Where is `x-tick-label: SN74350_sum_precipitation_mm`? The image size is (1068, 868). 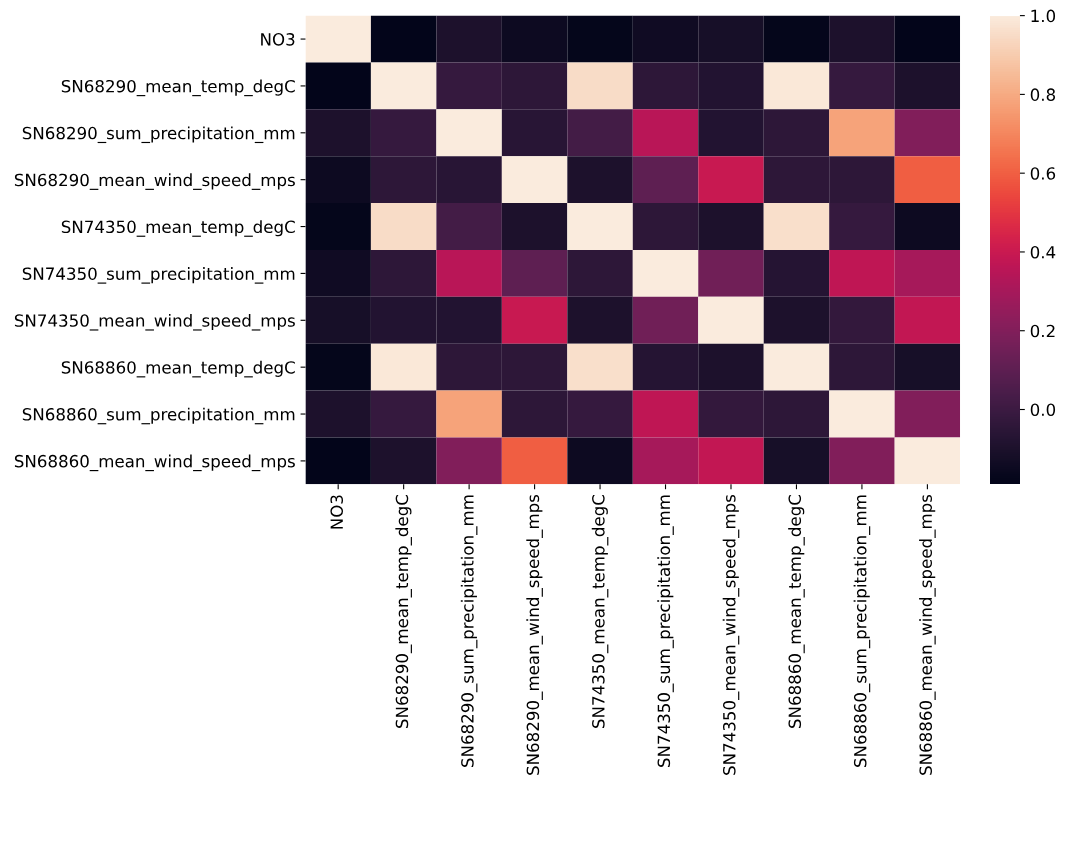 x-tick-label: SN74350_sum_precipitation_mm is located at coordinates (665, 631).